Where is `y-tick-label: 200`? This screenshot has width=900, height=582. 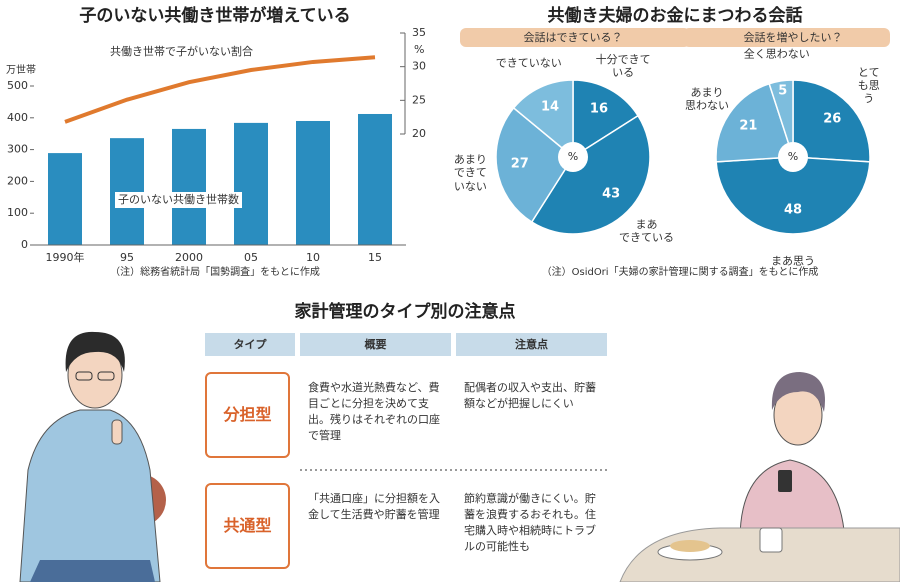 y-tick-label: 200 is located at coordinates (17, 180).